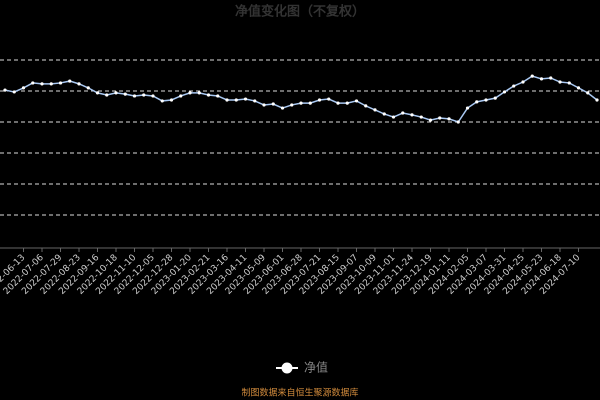  I want to click on chart-title: 净值变化图（不复权）, so click(300, 12).